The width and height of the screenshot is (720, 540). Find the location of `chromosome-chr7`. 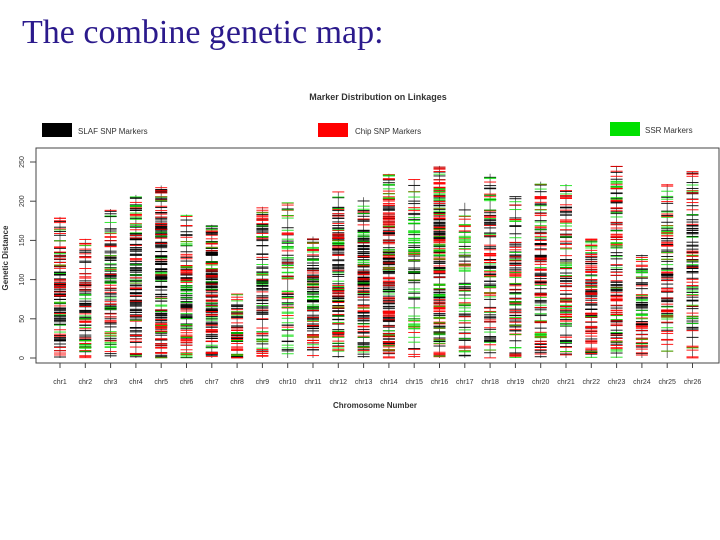

chromosome-chr7 is located at coordinates (211, 291).